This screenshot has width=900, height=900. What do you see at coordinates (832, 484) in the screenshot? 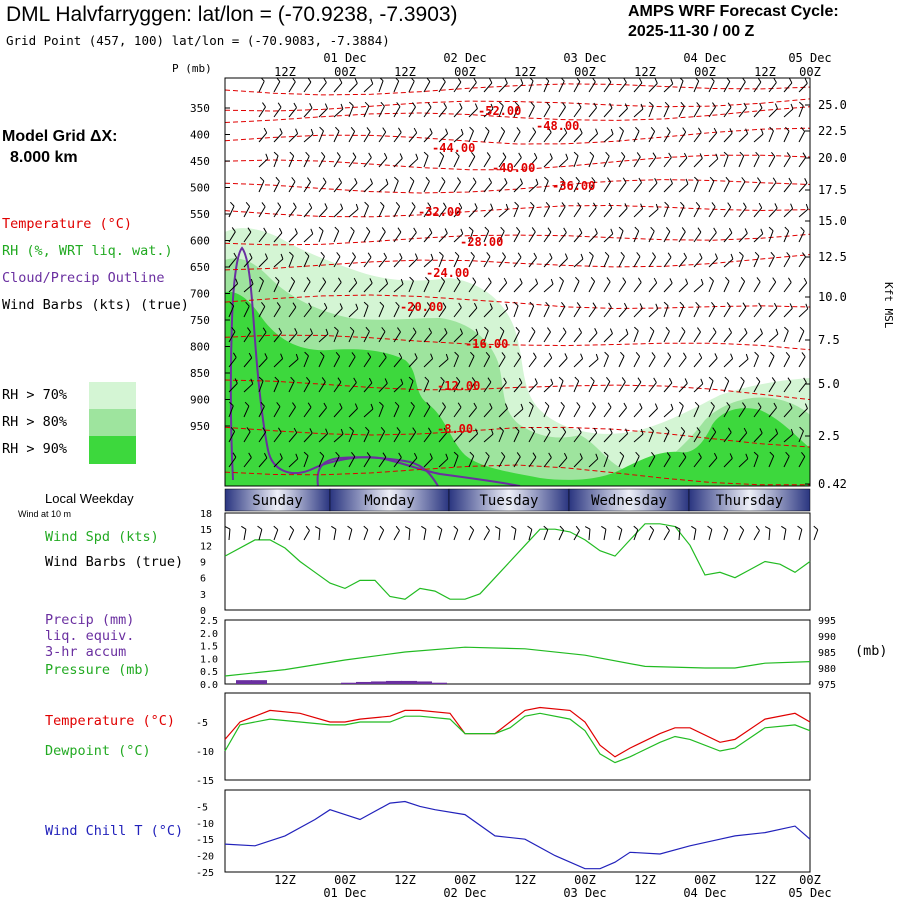
I see `height-tick-label: 0.42` at bounding box center [832, 484].